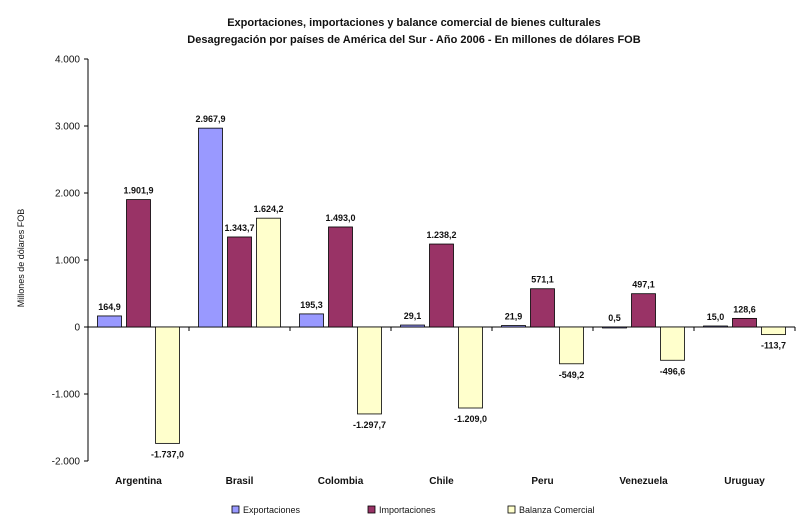 This screenshot has height=523, width=797. What do you see at coordinates (470, 419) in the screenshot?
I see `data-label: -1.209,0` at bounding box center [470, 419].